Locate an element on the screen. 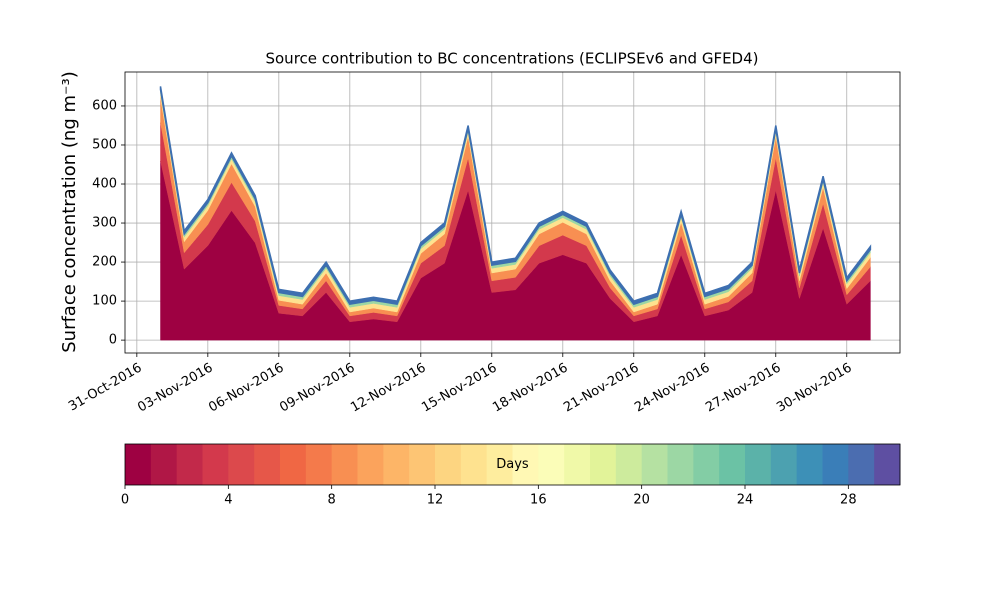  y-tick-label: 200 is located at coordinates (104, 262).